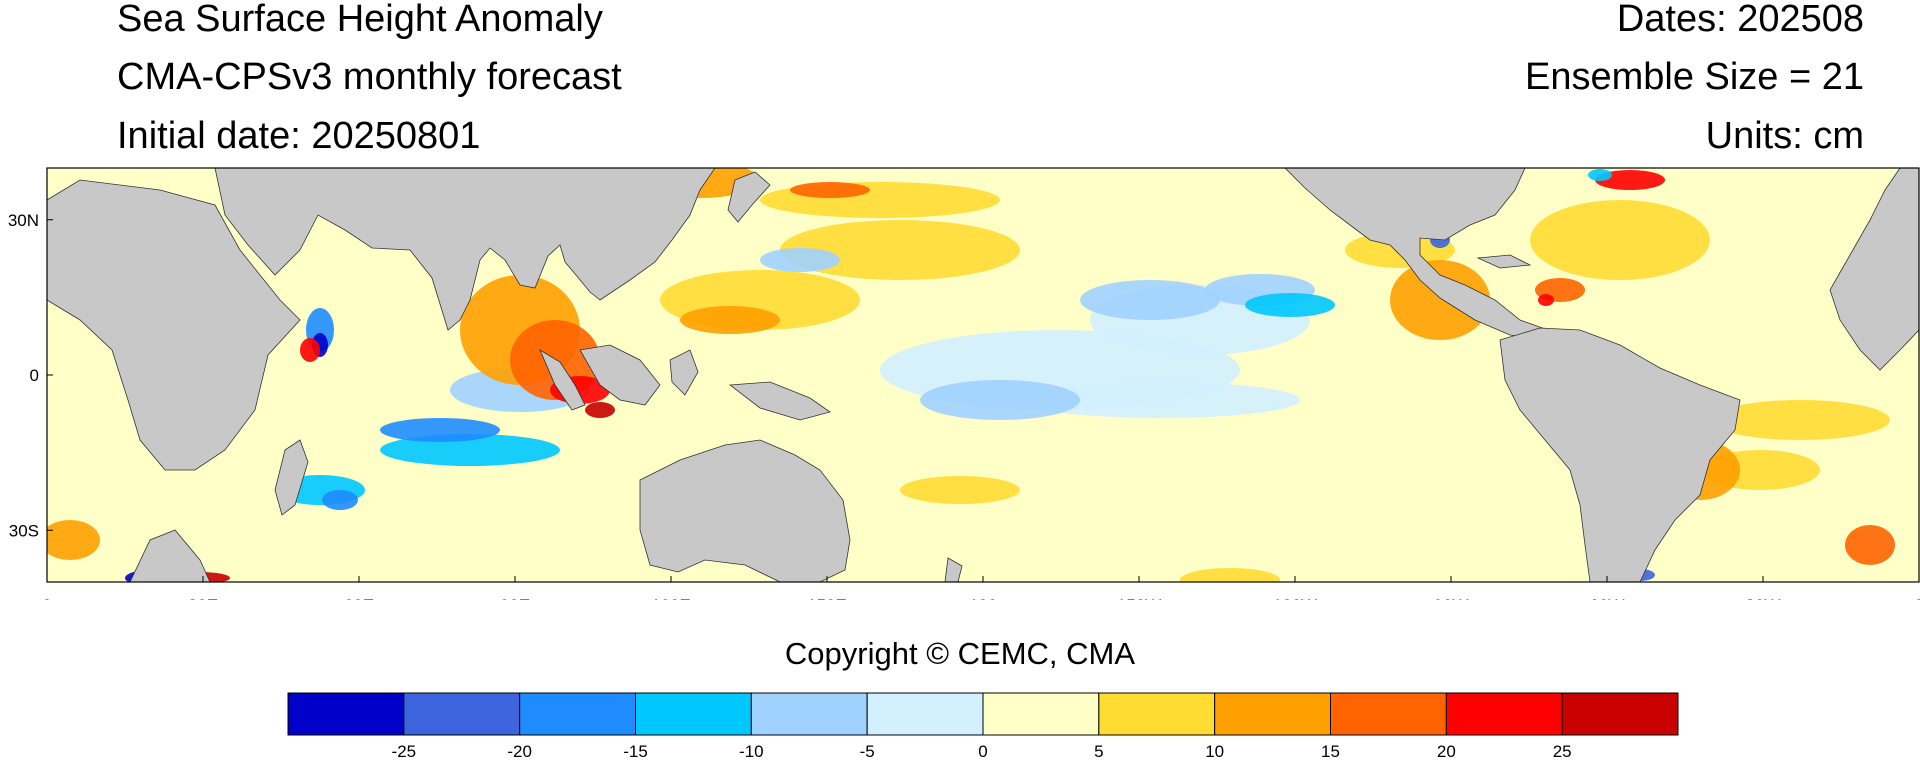  What do you see at coordinates (369, 77) in the screenshot?
I see `title-line-2: CMA-CPSv3 monthly forecast` at bounding box center [369, 77].